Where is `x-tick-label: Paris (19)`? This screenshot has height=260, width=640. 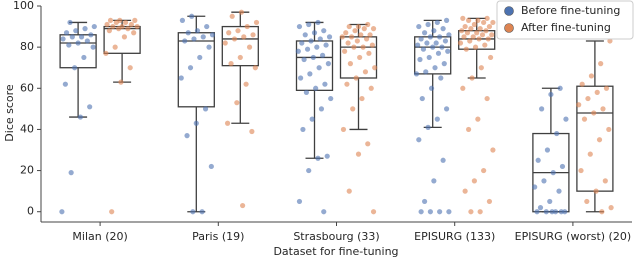
x-tick-label: Paris (19) is located at coordinates (218, 236).